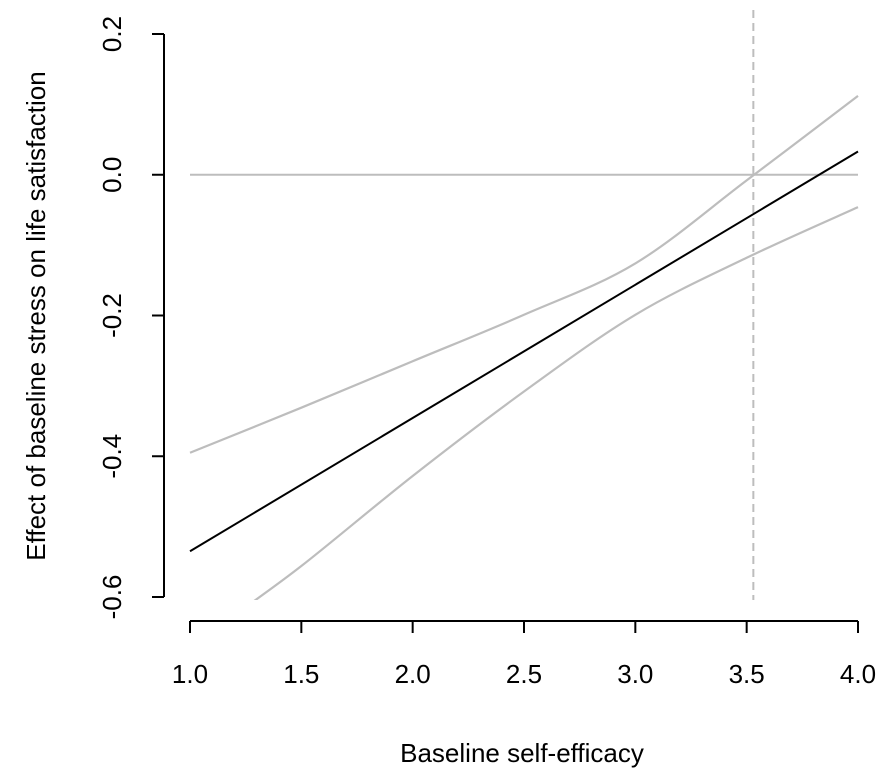 The width and height of the screenshot is (886, 778). Describe the element at coordinates (112, 175) in the screenshot. I see `y-tick-label: 0.0` at that location.